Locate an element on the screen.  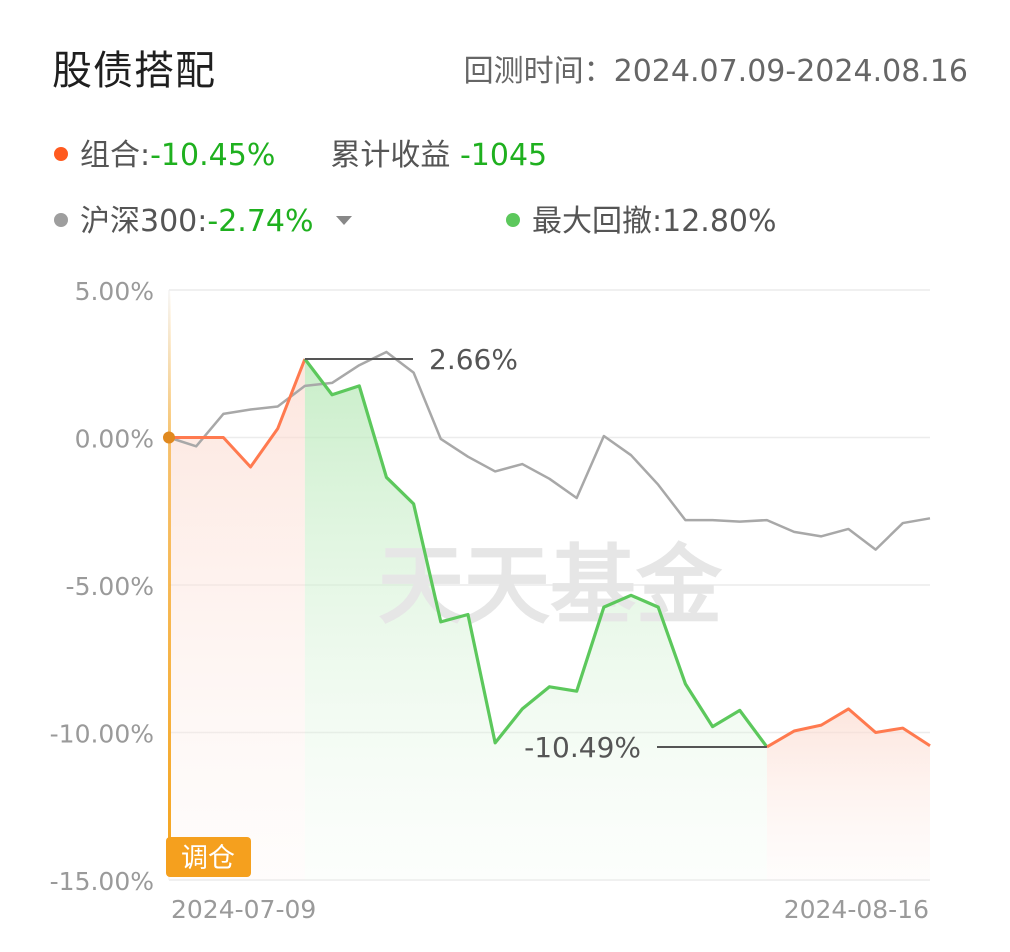
rebalance-tag-box is located at coordinates (208, 857).